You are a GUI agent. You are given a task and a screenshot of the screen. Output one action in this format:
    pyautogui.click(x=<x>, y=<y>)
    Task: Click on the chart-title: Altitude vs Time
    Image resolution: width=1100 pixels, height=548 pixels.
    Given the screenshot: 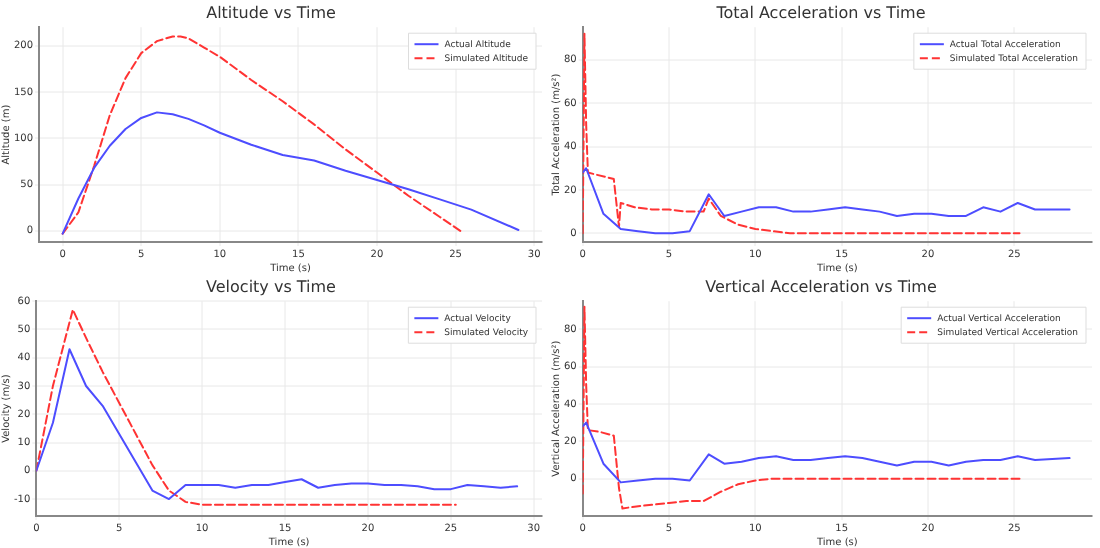 What is the action you would take?
    pyautogui.click(x=271, y=12)
    